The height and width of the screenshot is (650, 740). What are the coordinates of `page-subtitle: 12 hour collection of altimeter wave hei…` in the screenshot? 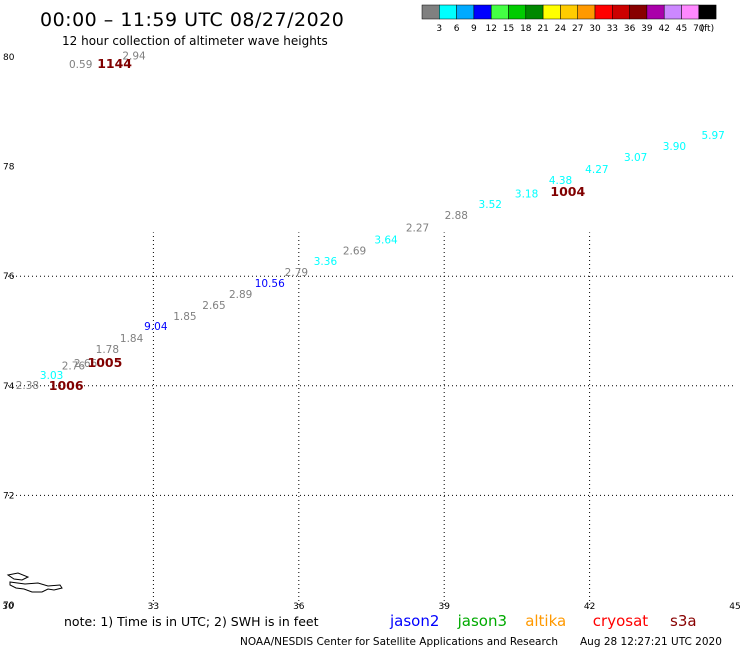 It's located at (195, 41).